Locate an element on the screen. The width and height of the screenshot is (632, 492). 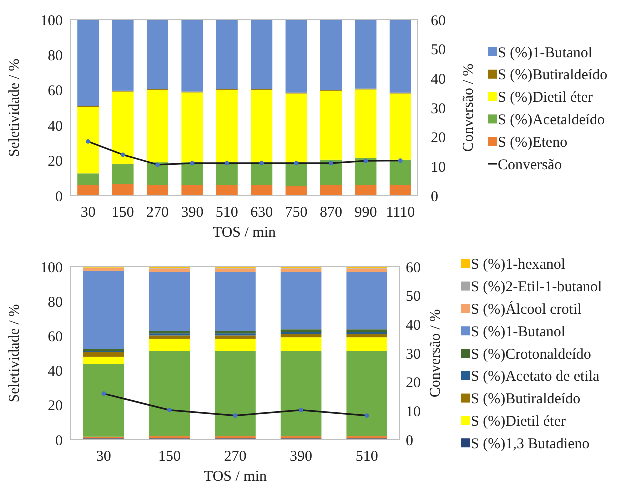
legend-label: S (%)Acetato de etila is located at coordinates (535, 377).